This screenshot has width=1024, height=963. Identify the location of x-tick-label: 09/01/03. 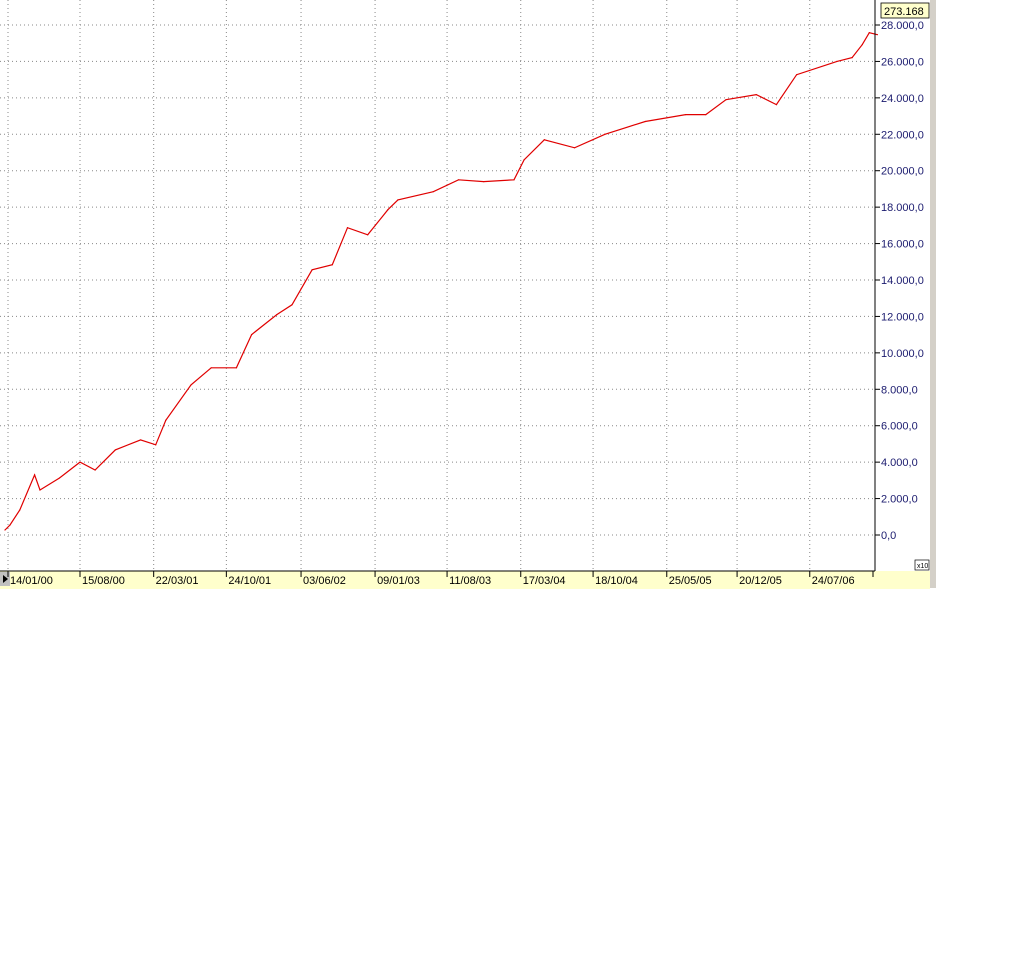
(398, 581).